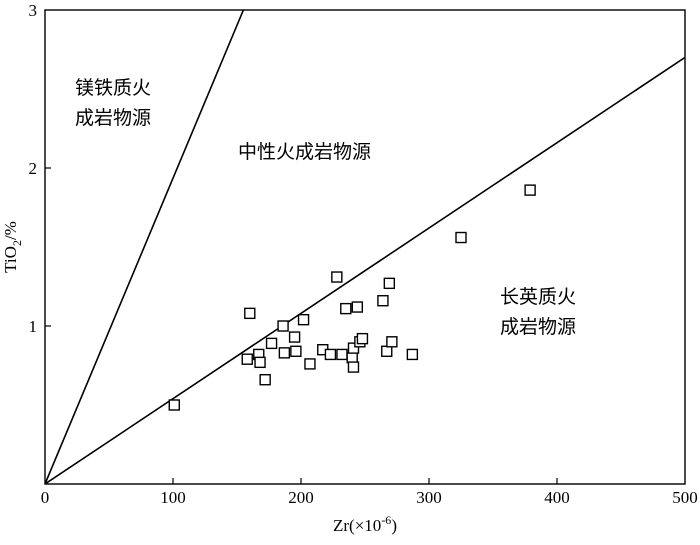 The image size is (700, 545). I want to click on x-tick-label: 200, so click(301, 497).